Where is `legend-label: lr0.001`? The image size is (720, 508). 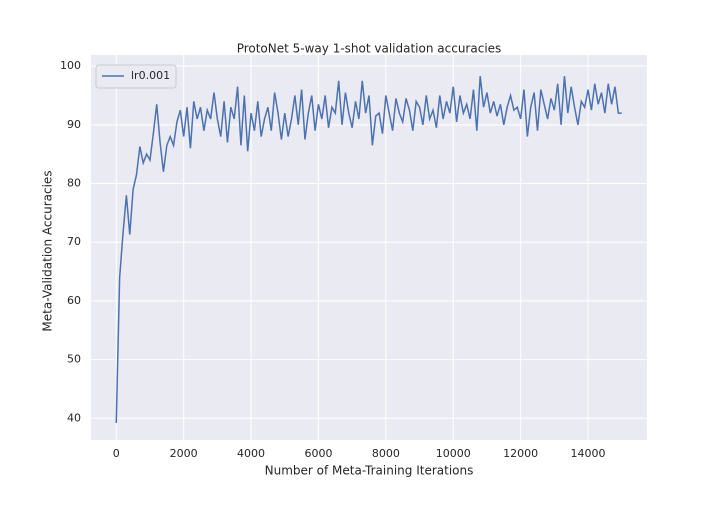
legend-label: lr0.001 is located at coordinates (150, 75).